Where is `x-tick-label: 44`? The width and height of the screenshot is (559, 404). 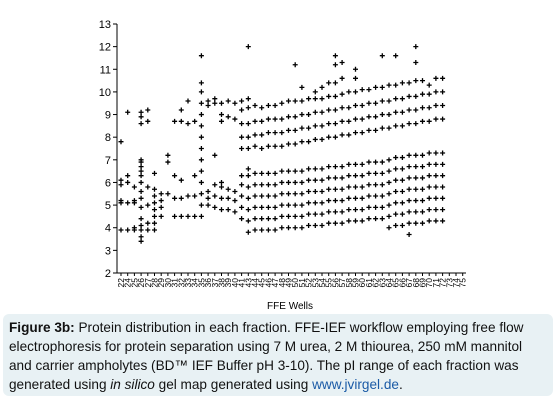 x-tick-label: 44 is located at coordinates (255, 283).